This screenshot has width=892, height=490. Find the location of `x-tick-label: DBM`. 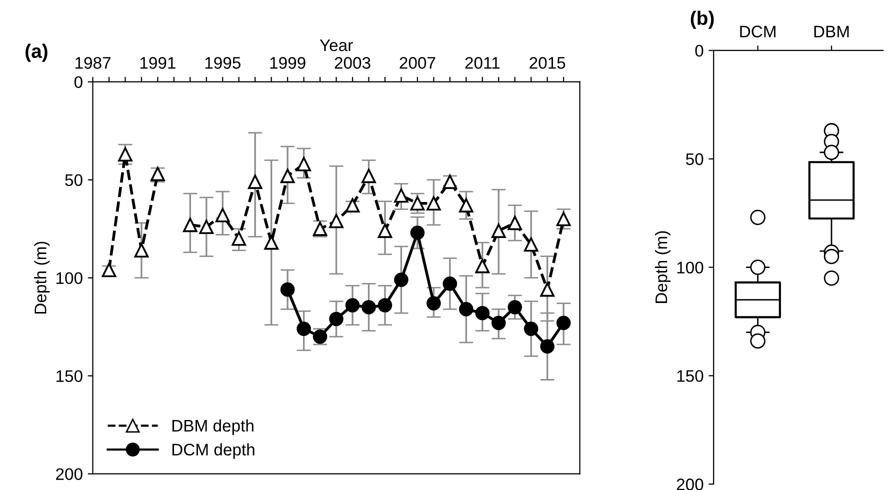

x-tick-label: DBM is located at coordinates (831, 32).